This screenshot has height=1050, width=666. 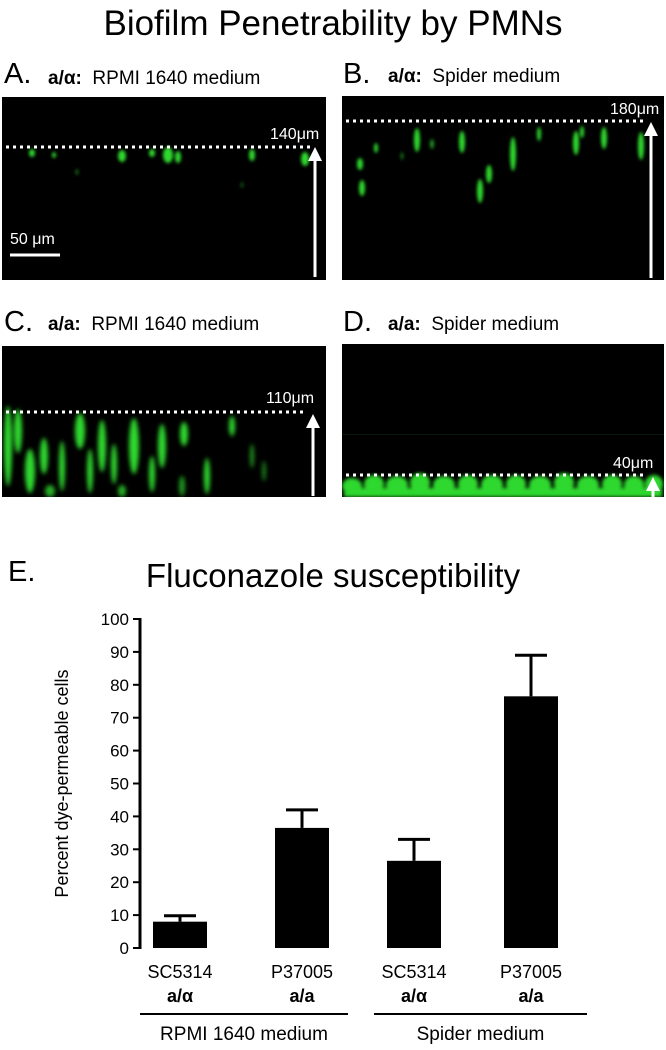 What do you see at coordinates (119, 784) in the screenshot?
I see `y-tick-label: 50` at bounding box center [119, 784].